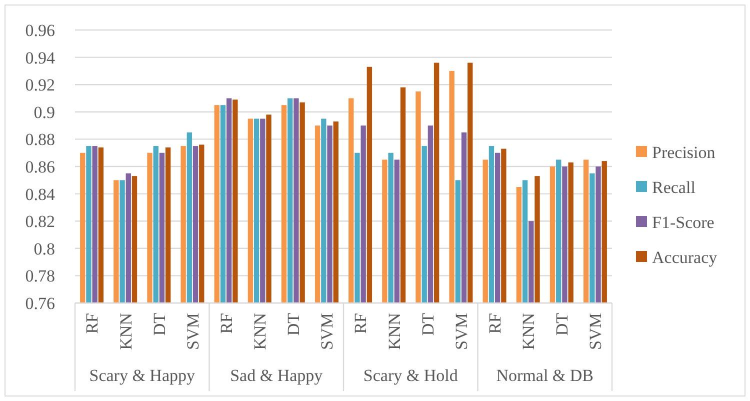 Image resolution: width=750 pixels, height=401 pixels. I want to click on y-tick-label: 0.94, so click(40, 58).